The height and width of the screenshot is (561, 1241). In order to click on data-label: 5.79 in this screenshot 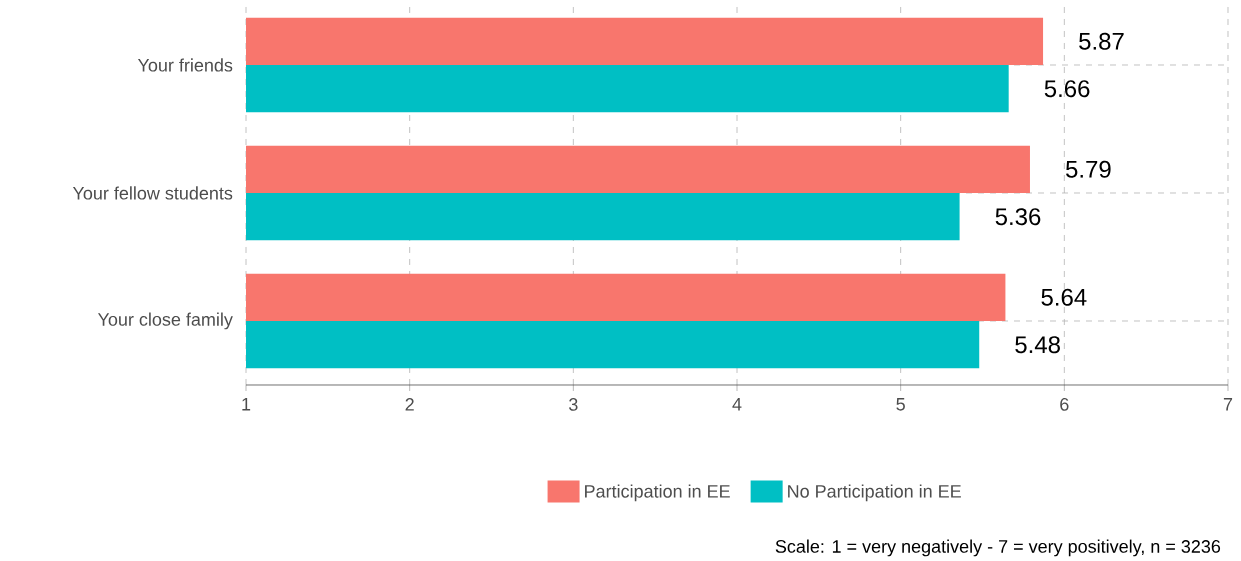, I will do `click(1088, 169)`.